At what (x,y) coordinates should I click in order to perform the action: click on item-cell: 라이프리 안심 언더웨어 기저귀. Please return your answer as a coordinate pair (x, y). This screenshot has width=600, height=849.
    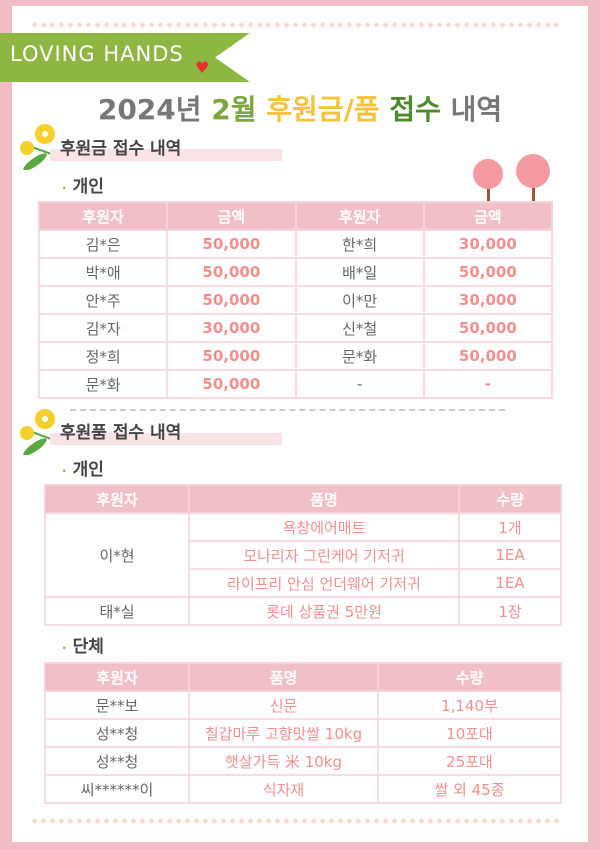
    Looking at the image, I should click on (324, 583).